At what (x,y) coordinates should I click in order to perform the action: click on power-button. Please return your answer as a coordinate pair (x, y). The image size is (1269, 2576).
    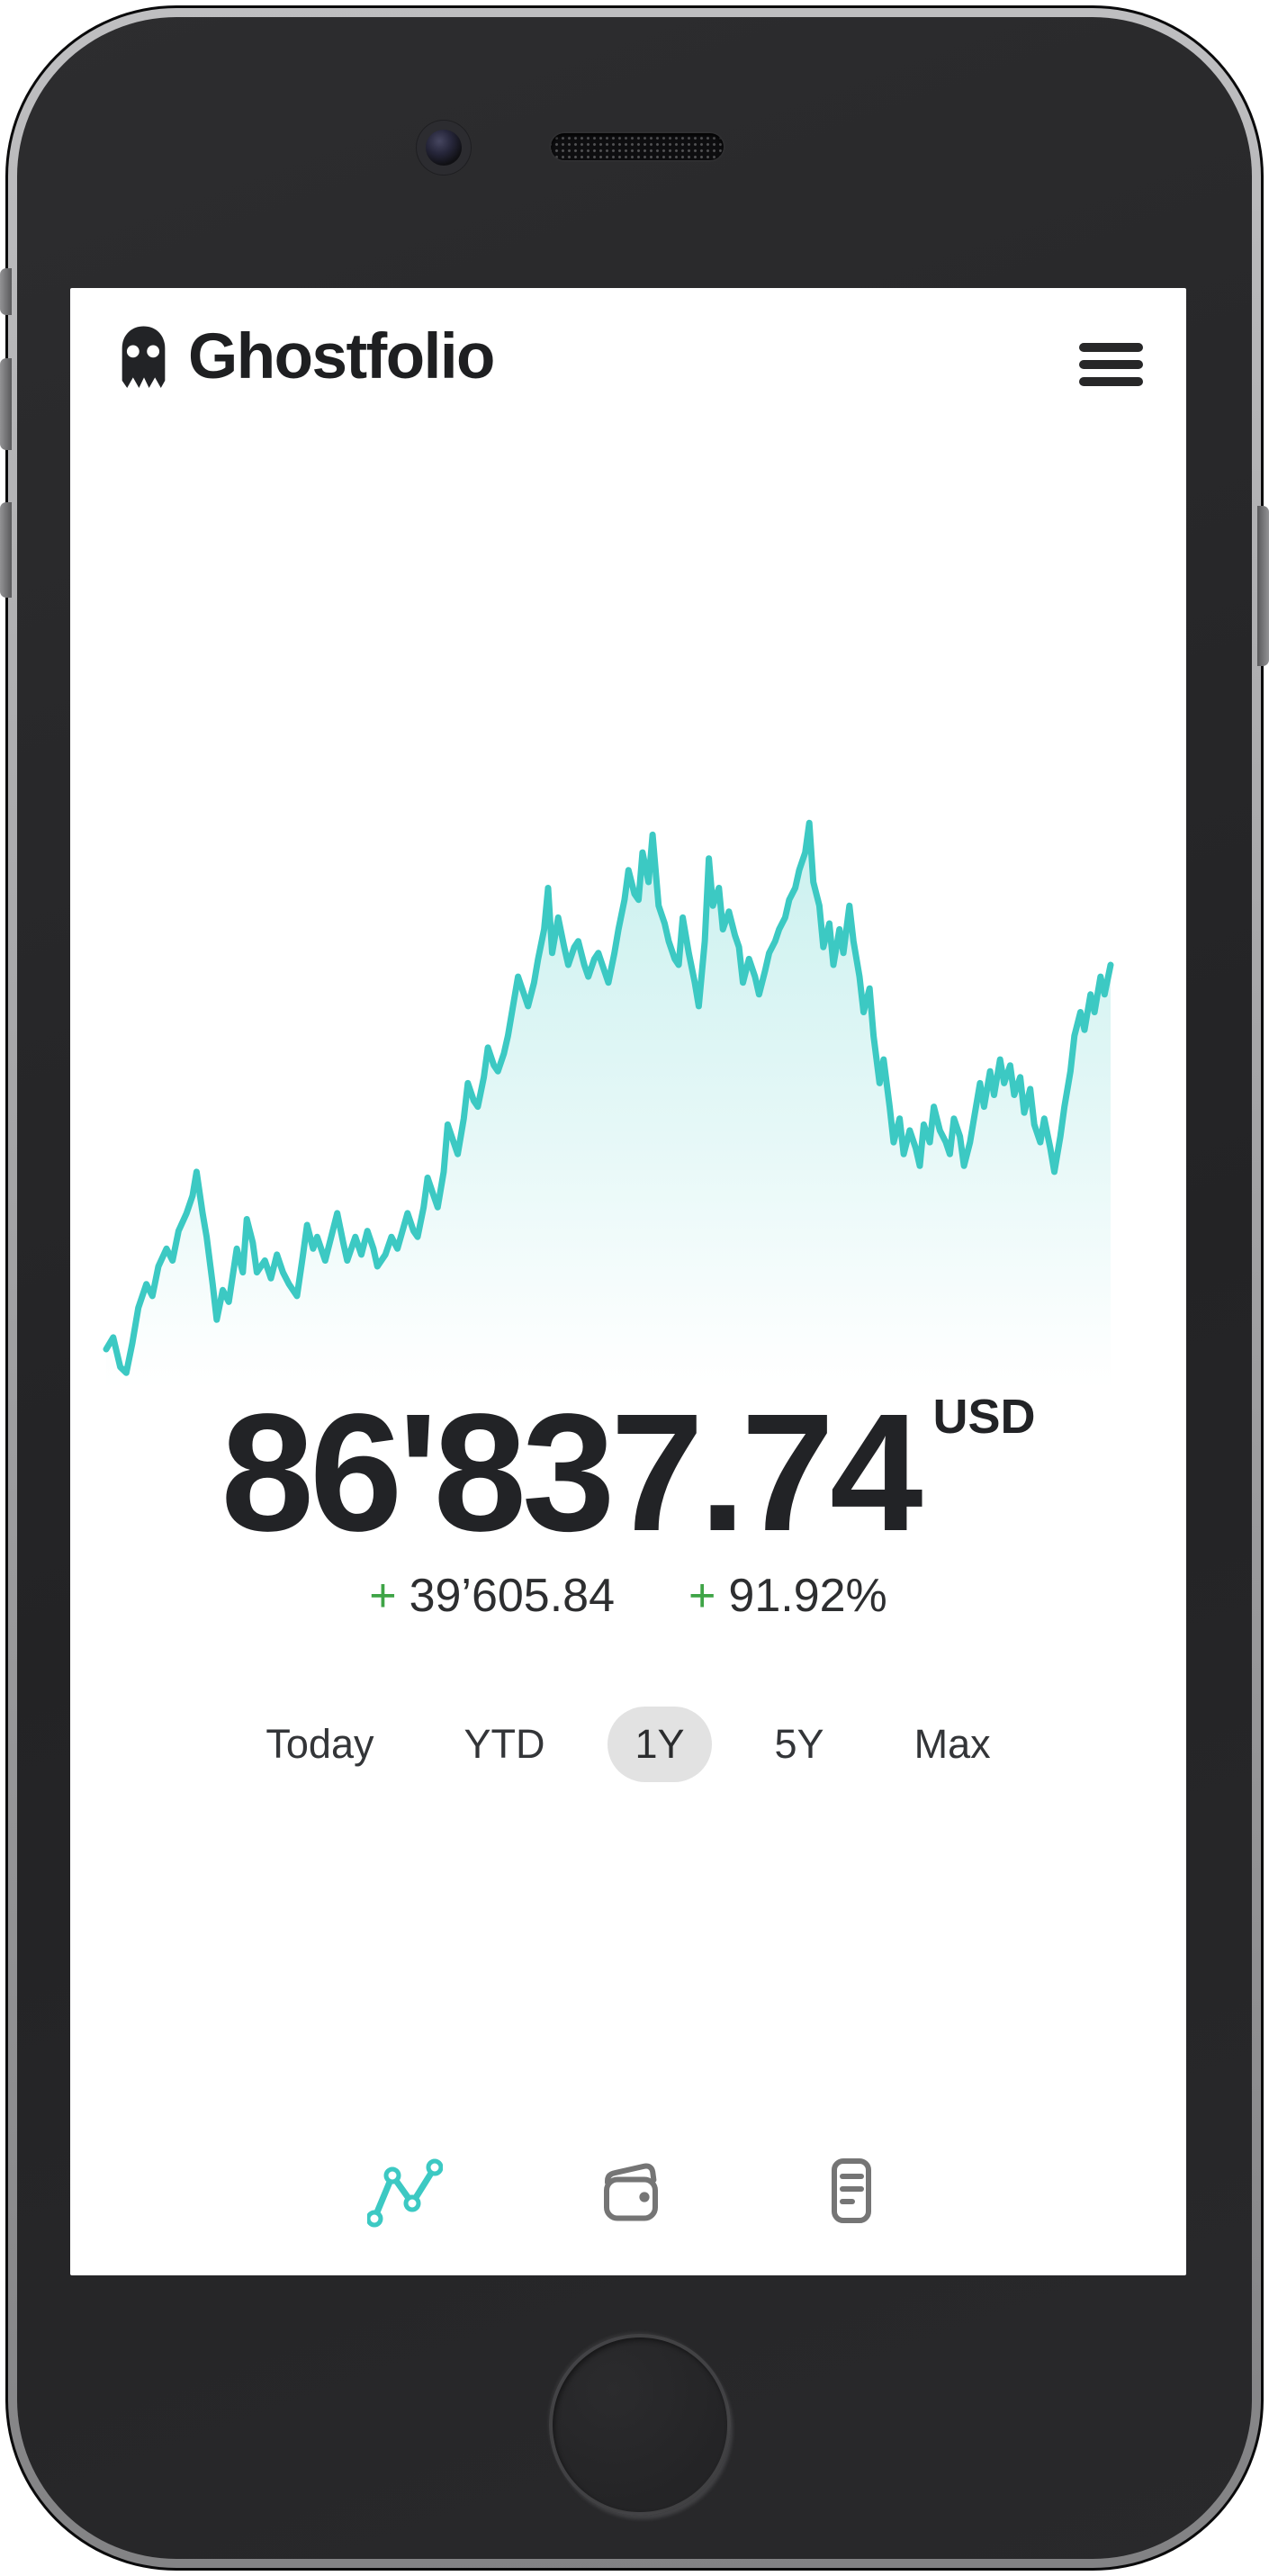
    Looking at the image, I should click on (1263, 586).